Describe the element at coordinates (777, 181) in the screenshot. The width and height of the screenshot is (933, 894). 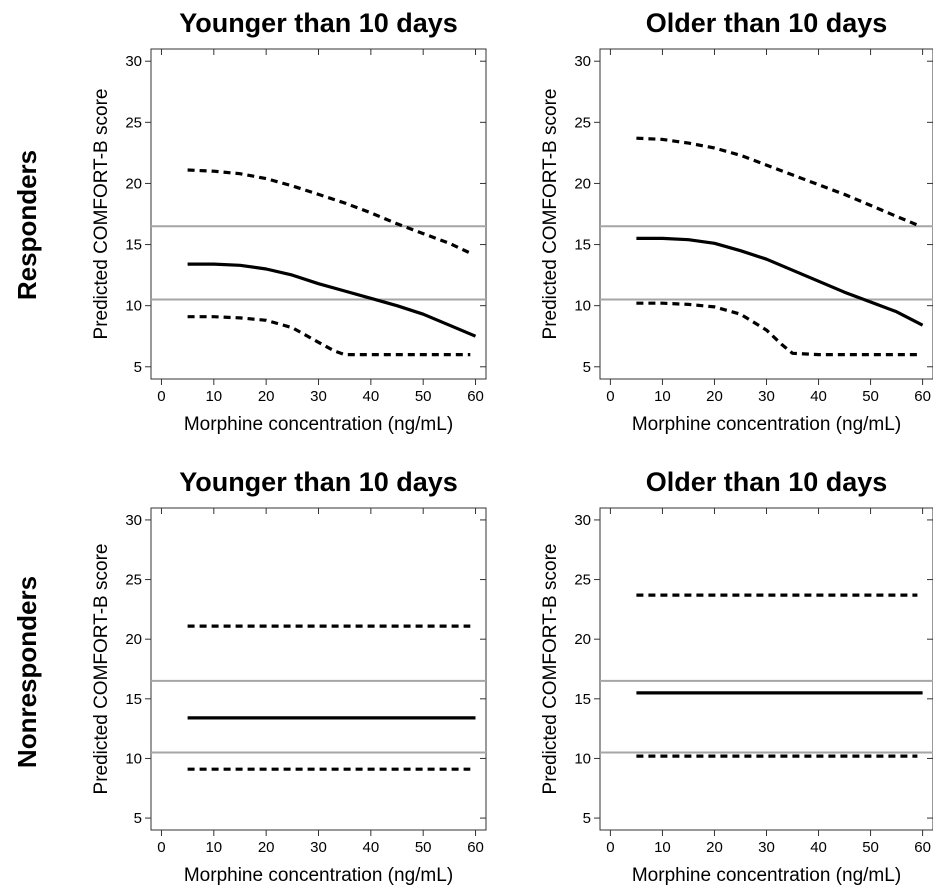
I see `chart-2-series-upper` at that location.